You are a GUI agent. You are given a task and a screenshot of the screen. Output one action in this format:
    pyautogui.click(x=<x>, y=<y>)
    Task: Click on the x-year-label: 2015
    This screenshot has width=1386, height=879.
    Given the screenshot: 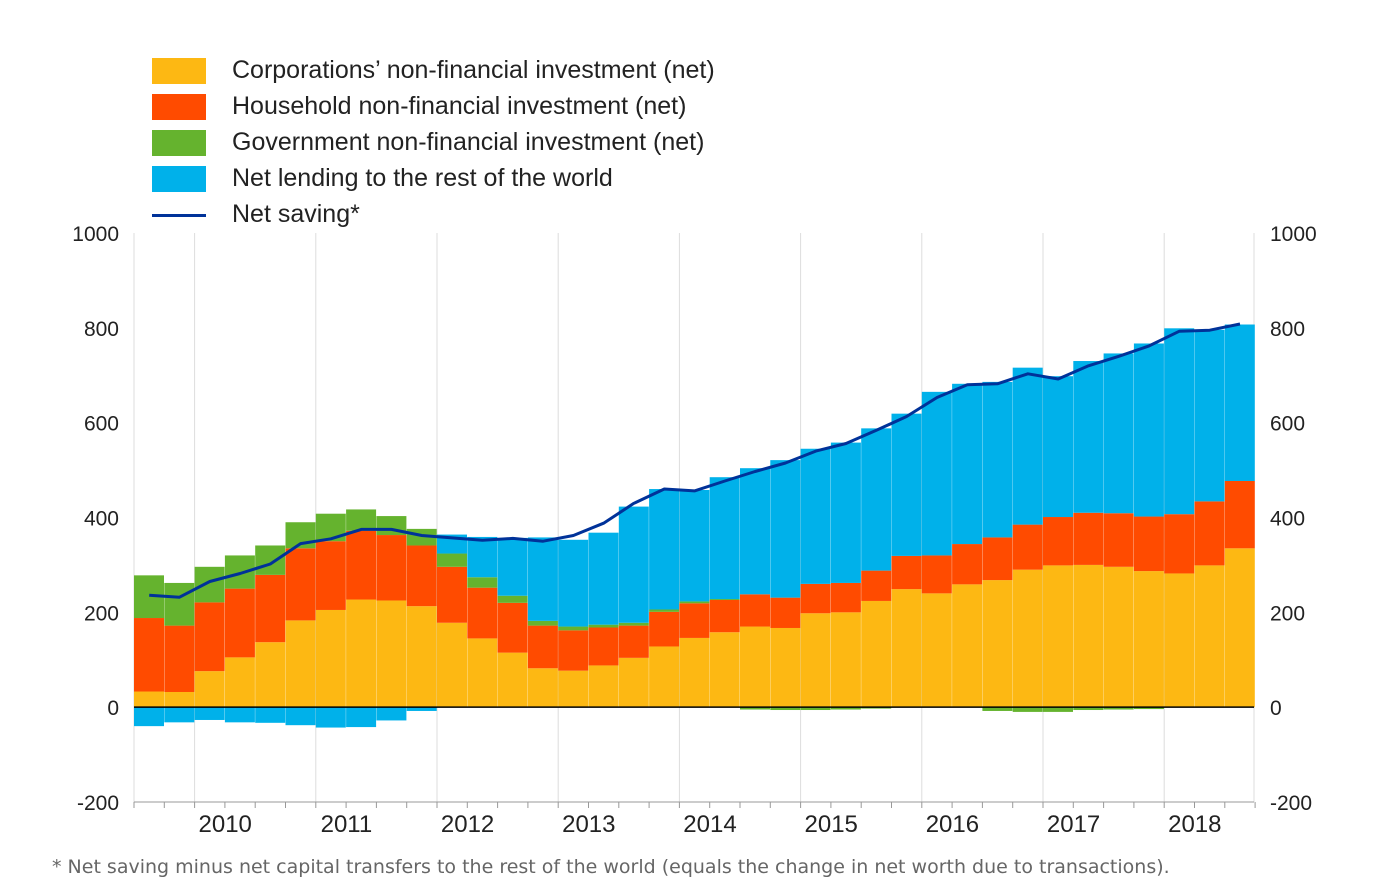 What is the action you would take?
    pyautogui.click(x=831, y=824)
    